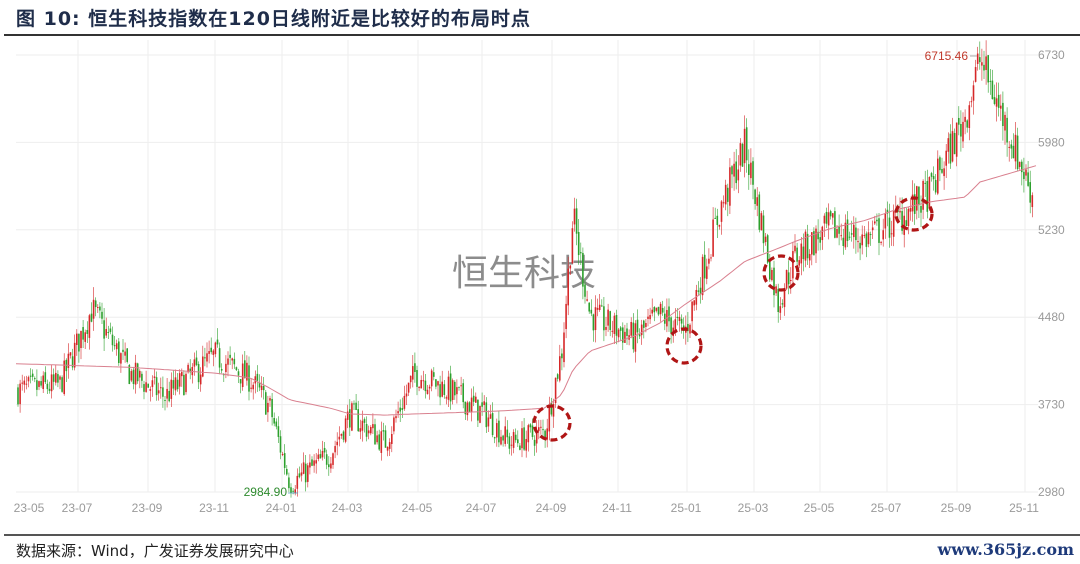  Describe the element at coordinates (956, 508) in the screenshot. I see `x-tick-label: 25-09` at that location.